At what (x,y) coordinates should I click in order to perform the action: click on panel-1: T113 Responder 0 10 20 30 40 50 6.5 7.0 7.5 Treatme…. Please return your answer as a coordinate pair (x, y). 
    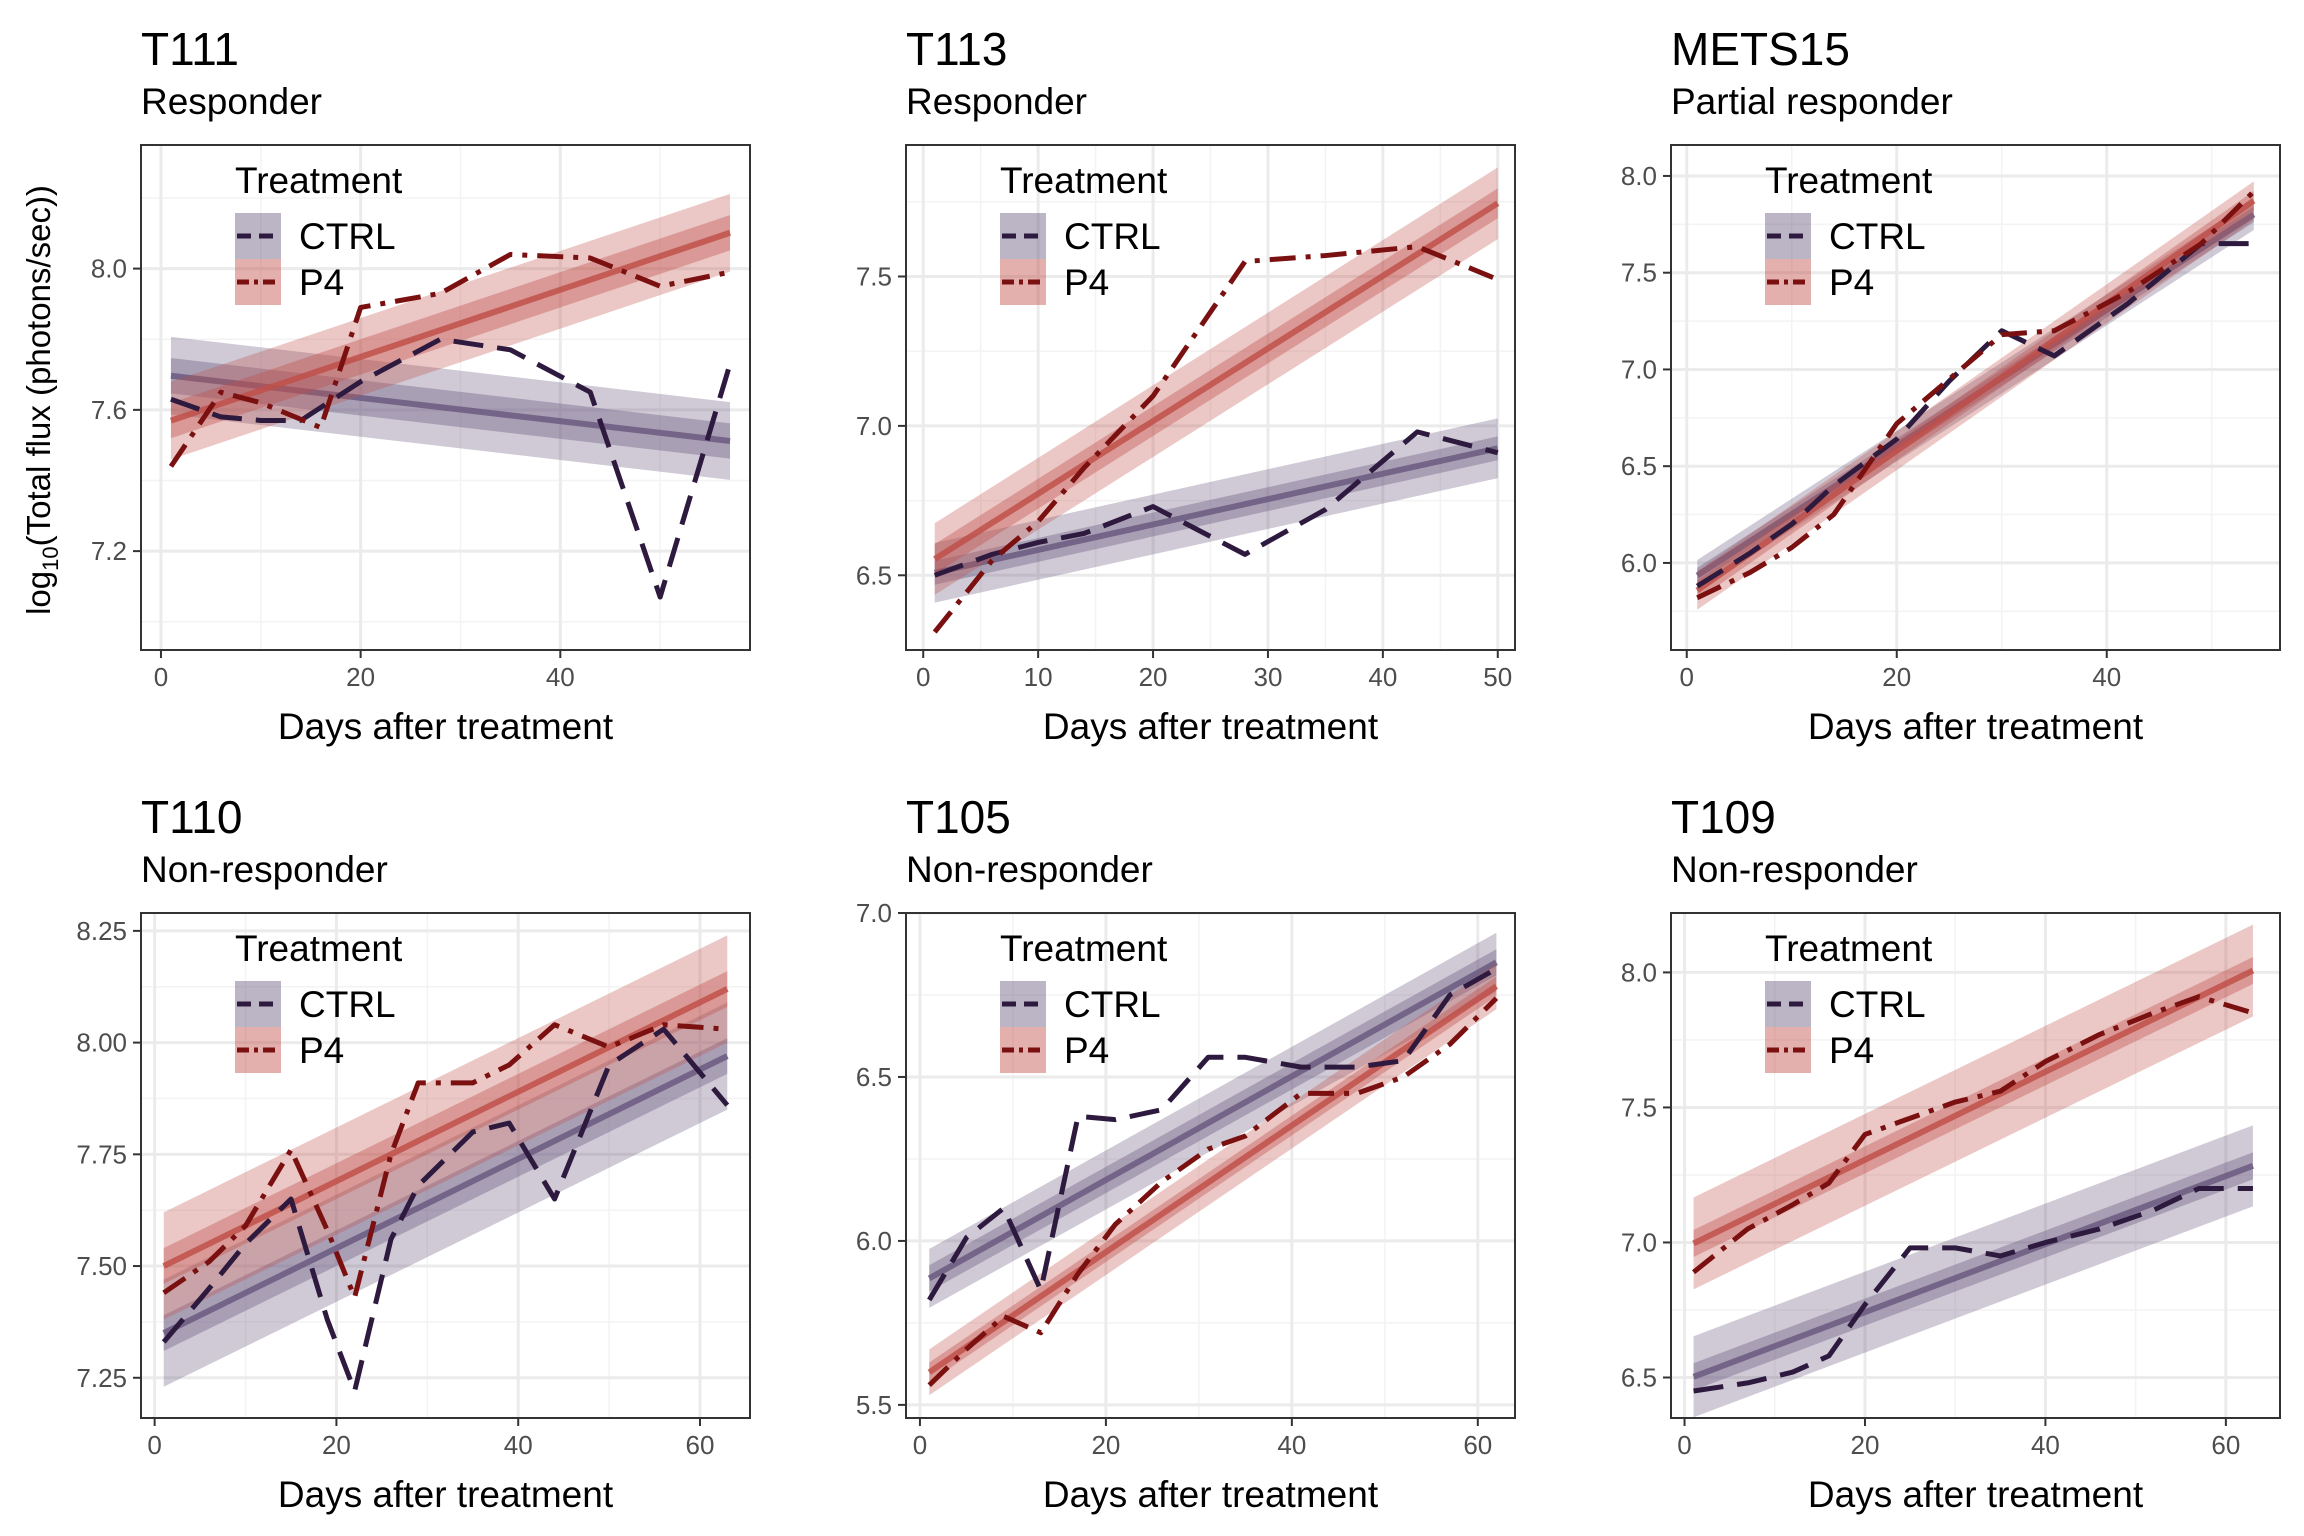
    Looking at the image, I should click on (1186, 385).